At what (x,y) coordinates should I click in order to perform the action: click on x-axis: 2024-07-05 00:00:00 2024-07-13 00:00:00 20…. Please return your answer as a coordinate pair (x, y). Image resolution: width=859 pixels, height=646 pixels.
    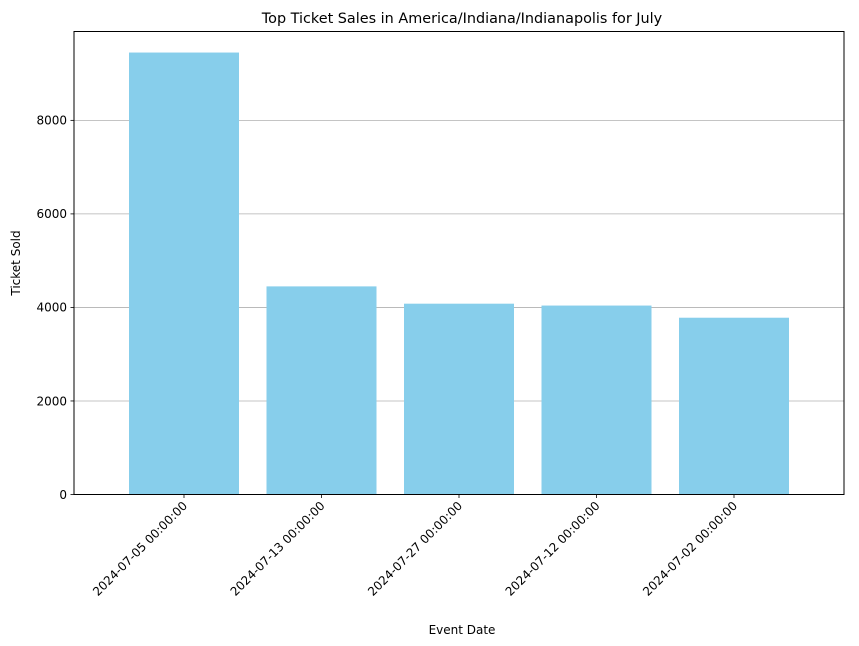
    Looking at the image, I should click on (415, 546).